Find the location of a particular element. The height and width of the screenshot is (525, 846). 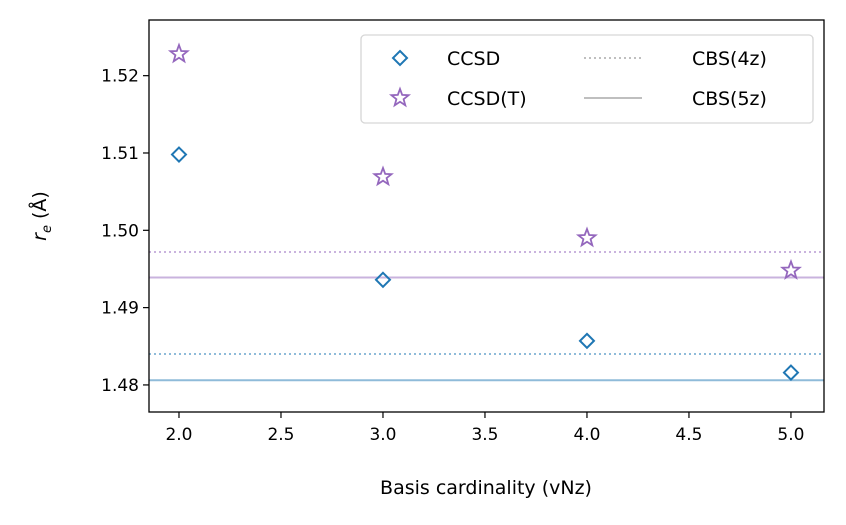

y-axis-label: re (Å) is located at coordinates (41, 216).